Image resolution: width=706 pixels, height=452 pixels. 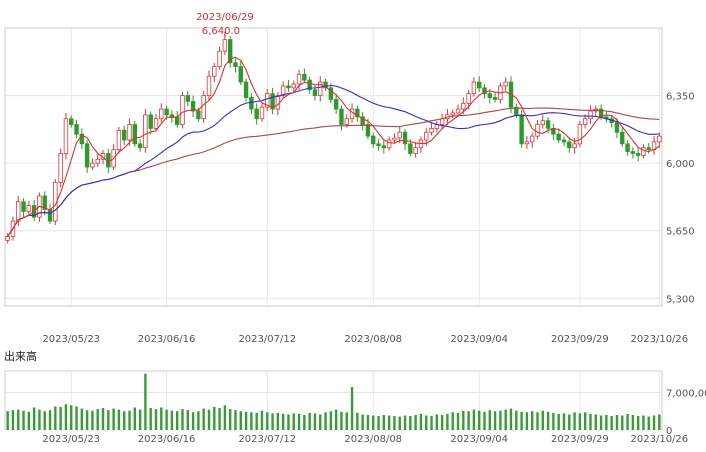 I want to click on volume-title: 出来高, so click(x=20, y=356).